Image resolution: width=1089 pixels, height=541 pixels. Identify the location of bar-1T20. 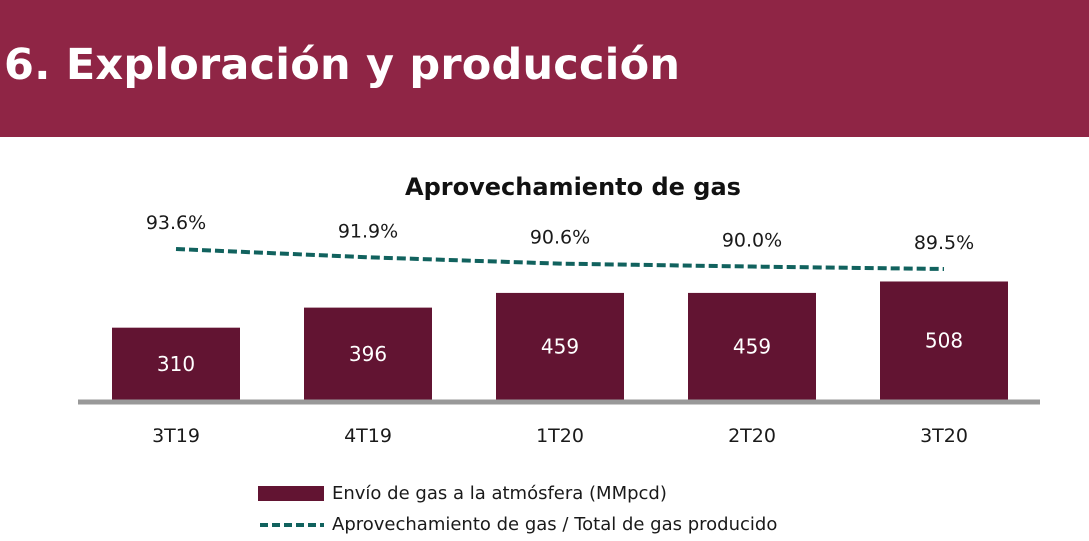
(560, 346).